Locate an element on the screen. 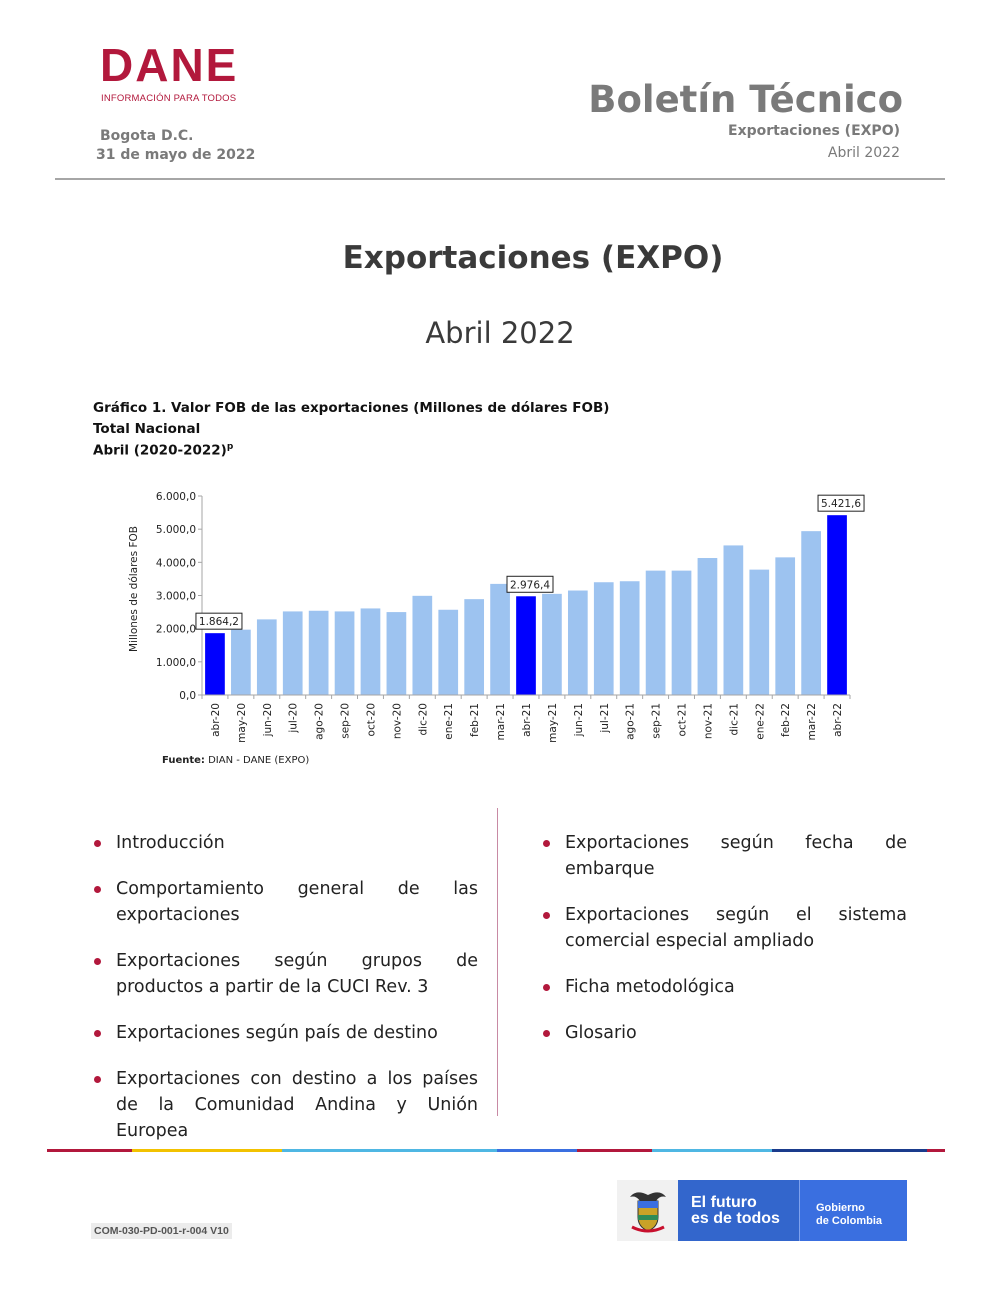 The image size is (1000, 1294). x-tick-label: nov-21 is located at coordinates (708, 721).